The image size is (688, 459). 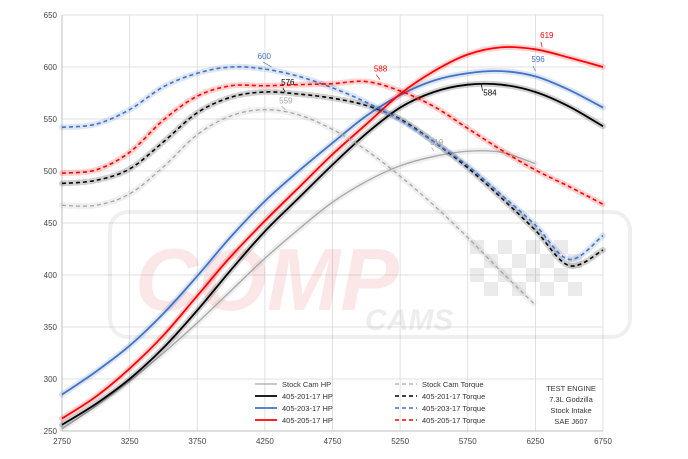 I want to click on x-tick-label: 4750, so click(x=333, y=441).